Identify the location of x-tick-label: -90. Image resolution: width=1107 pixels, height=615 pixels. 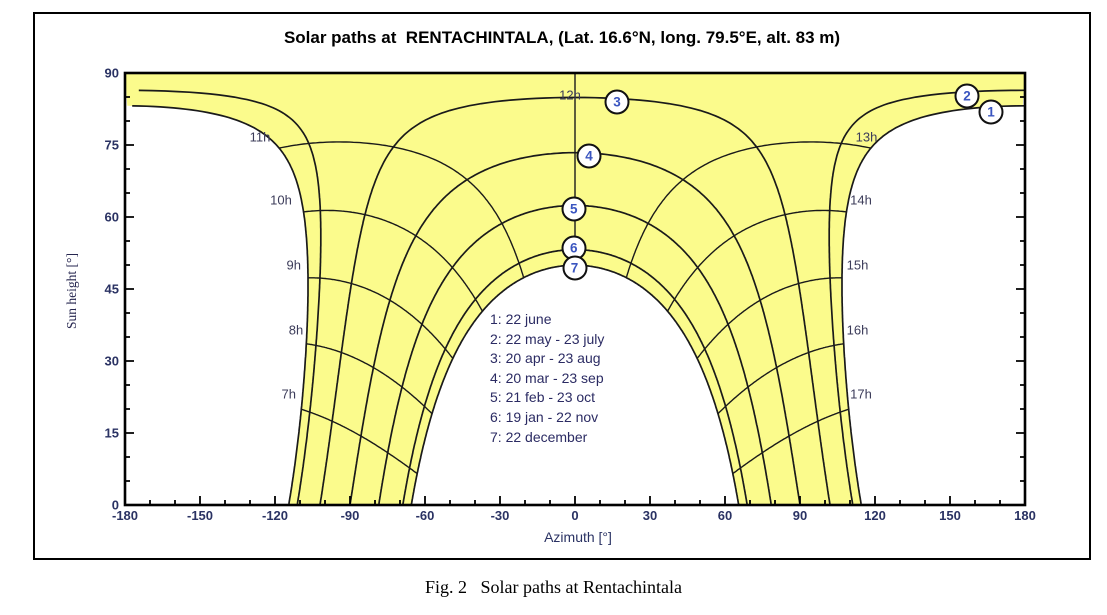
(350, 515).